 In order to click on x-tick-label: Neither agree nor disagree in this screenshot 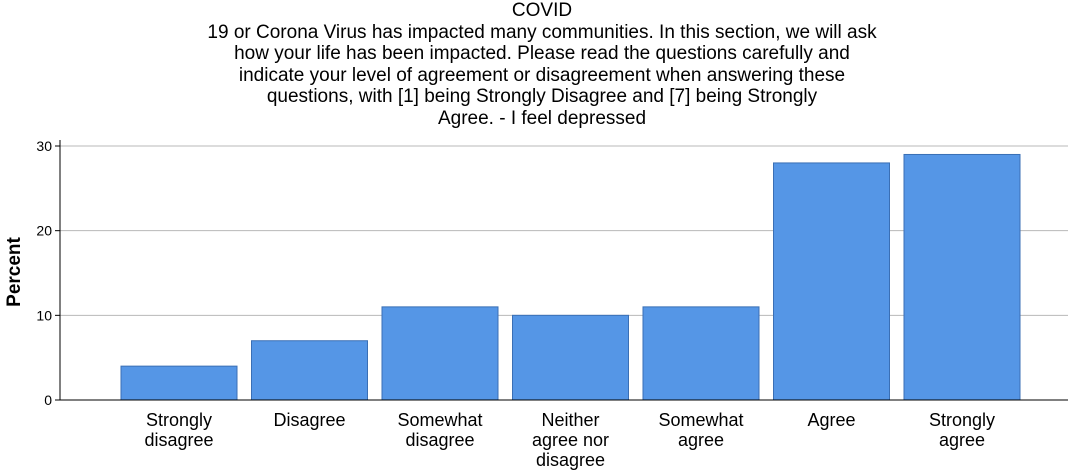, I will do `click(570, 440)`.